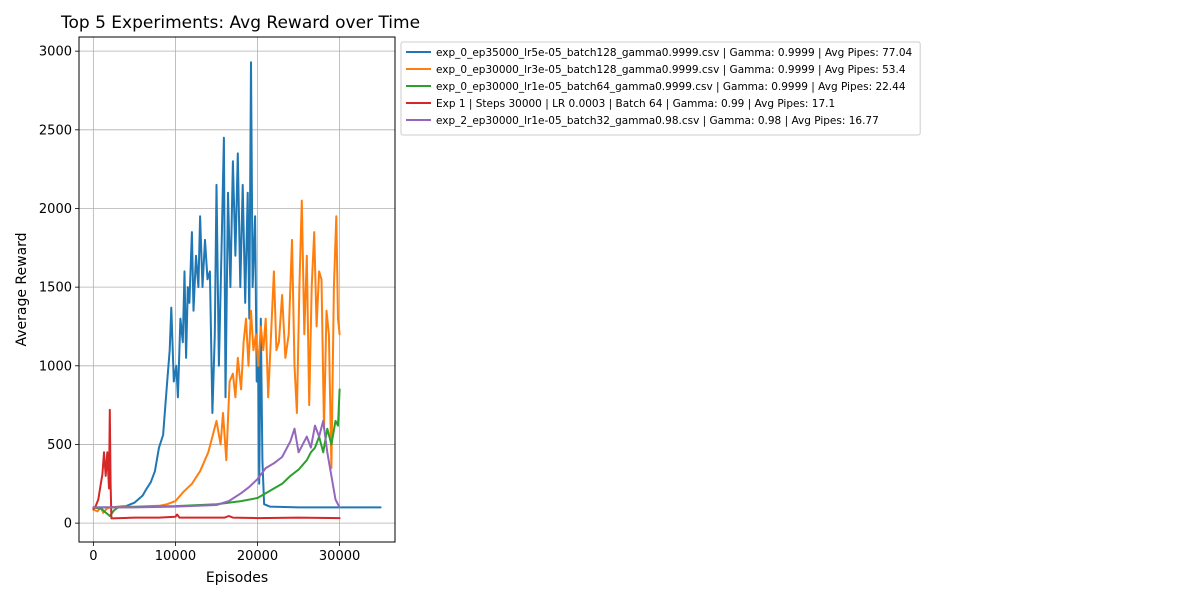 Image resolution: width=1200 pixels, height=600 pixels. What do you see at coordinates (93, 556) in the screenshot?
I see `x-tick-label: 0` at bounding box center [93, 556].